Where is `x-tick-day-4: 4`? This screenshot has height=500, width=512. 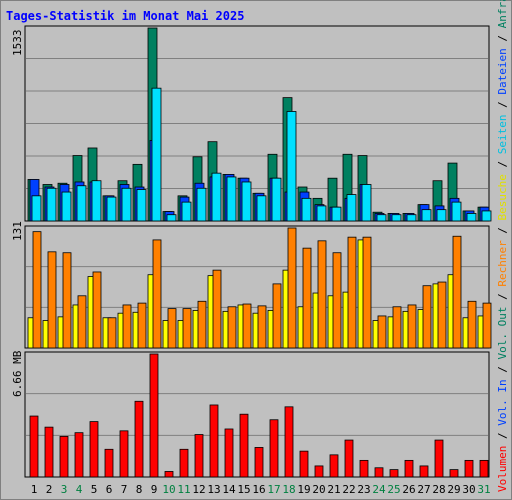
x-tick-day-4: 4 is located at coordinates (79, 489).